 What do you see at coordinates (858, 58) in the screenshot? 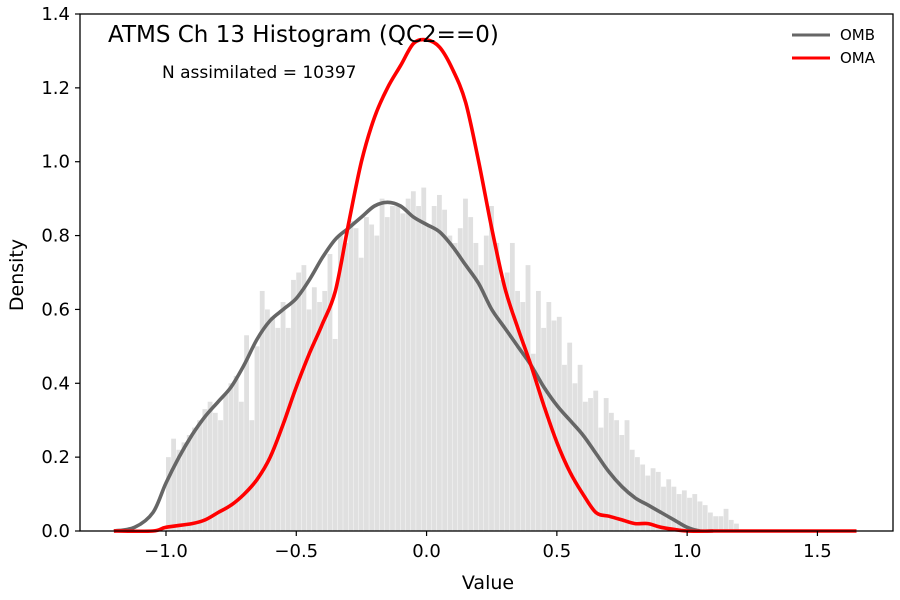
I see `legend-label-oma: OMA` at bounding box center [858, 58].